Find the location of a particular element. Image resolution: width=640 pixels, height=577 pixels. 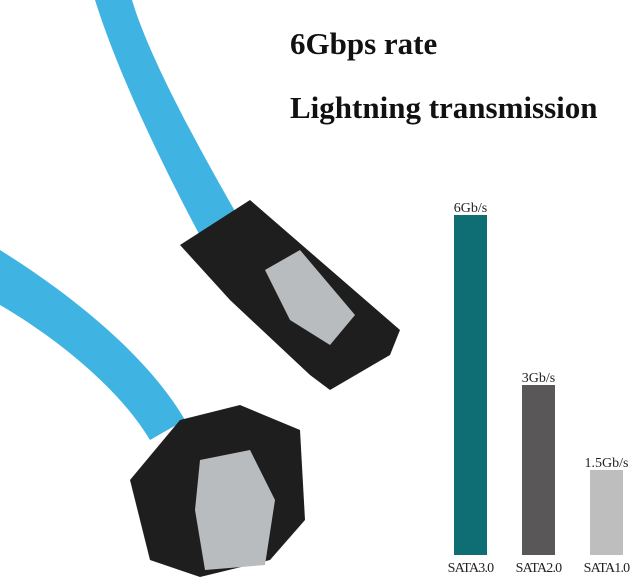

cable-upper is located at coordinates (167, 122).